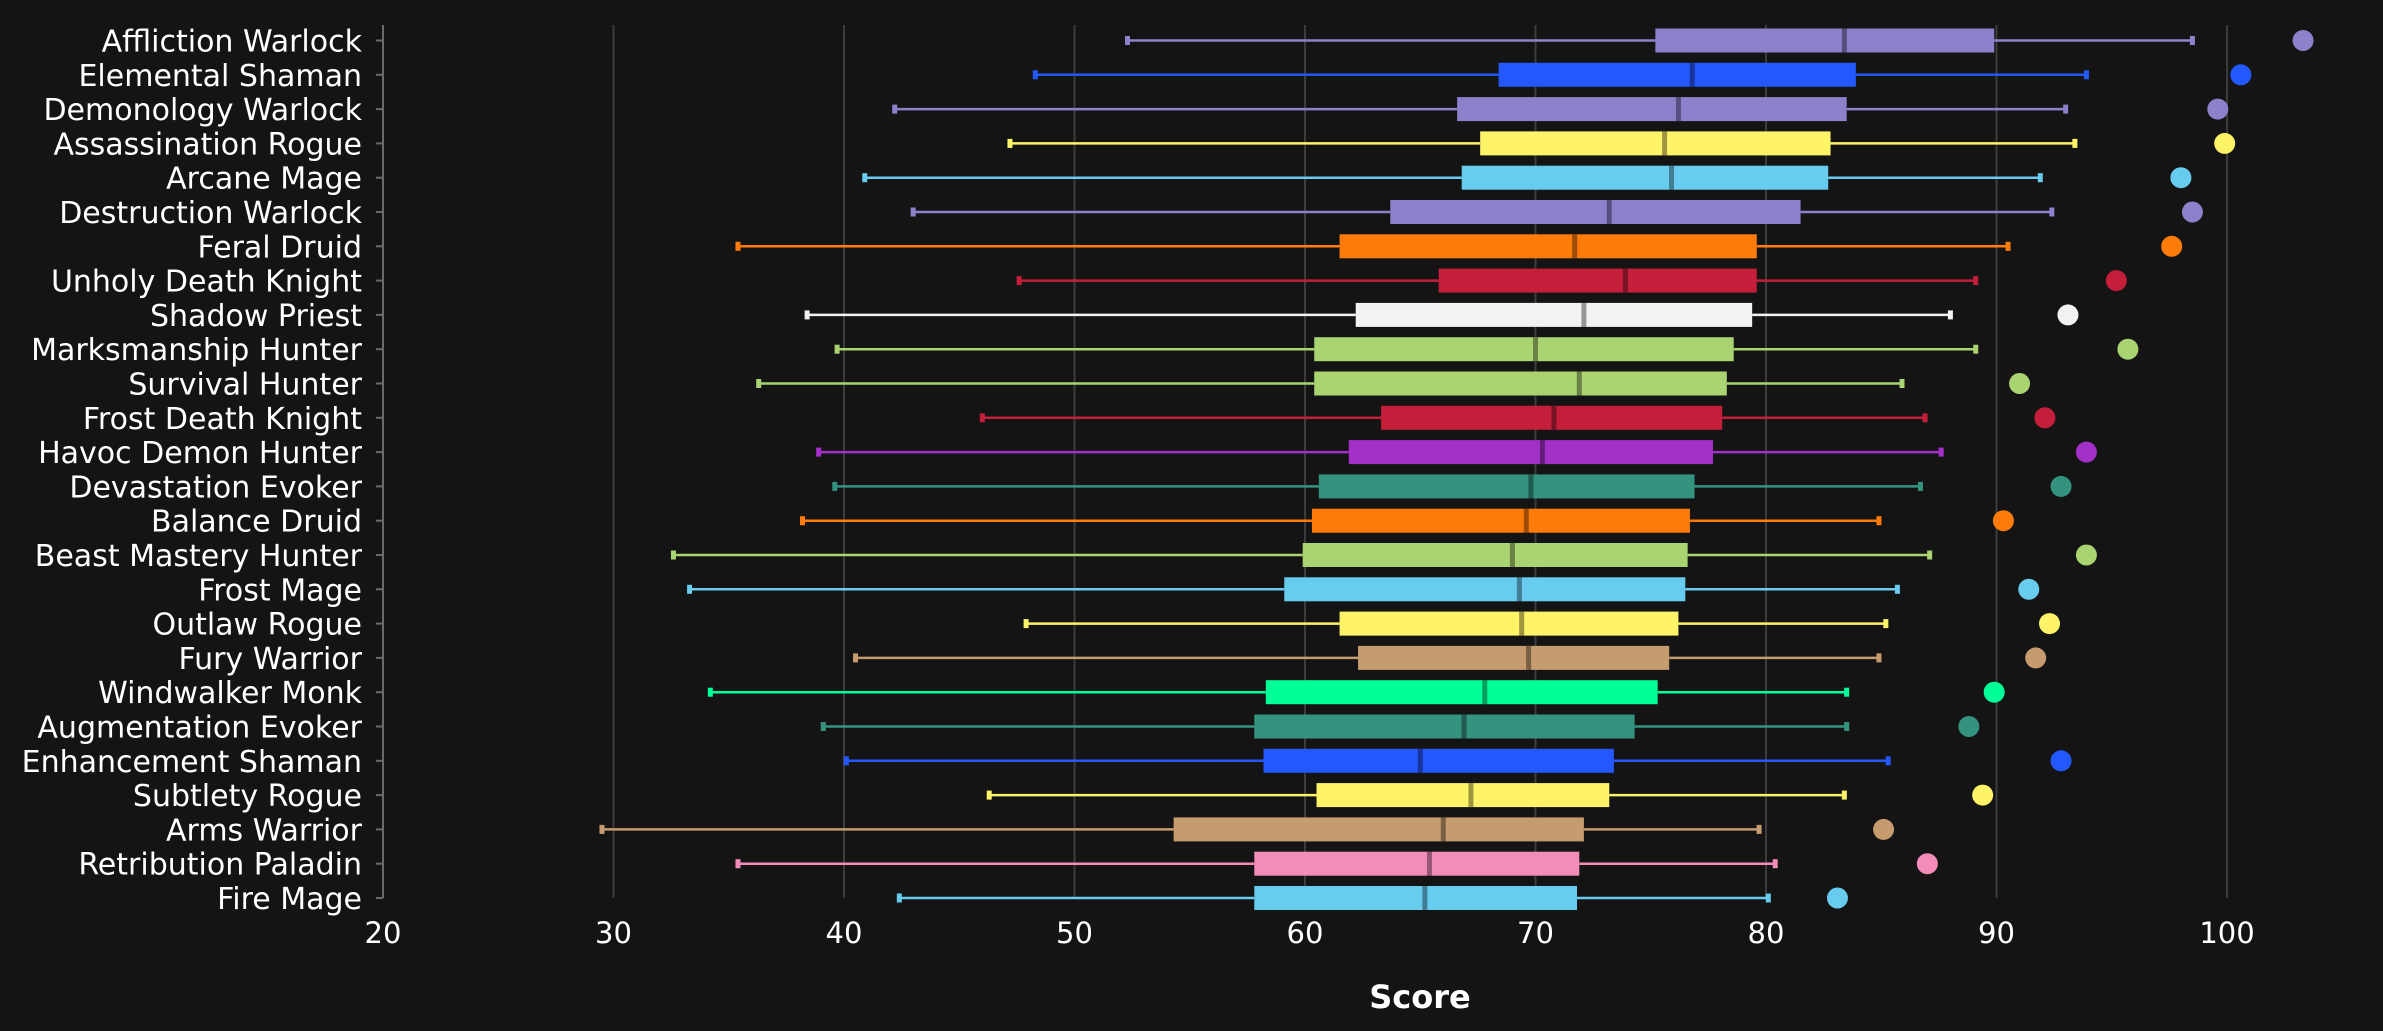  What do you see at coordinates (2303, 40) in the screenshot?
I see `max-point-affliction-warlock` at bounding box center [2303, 40].